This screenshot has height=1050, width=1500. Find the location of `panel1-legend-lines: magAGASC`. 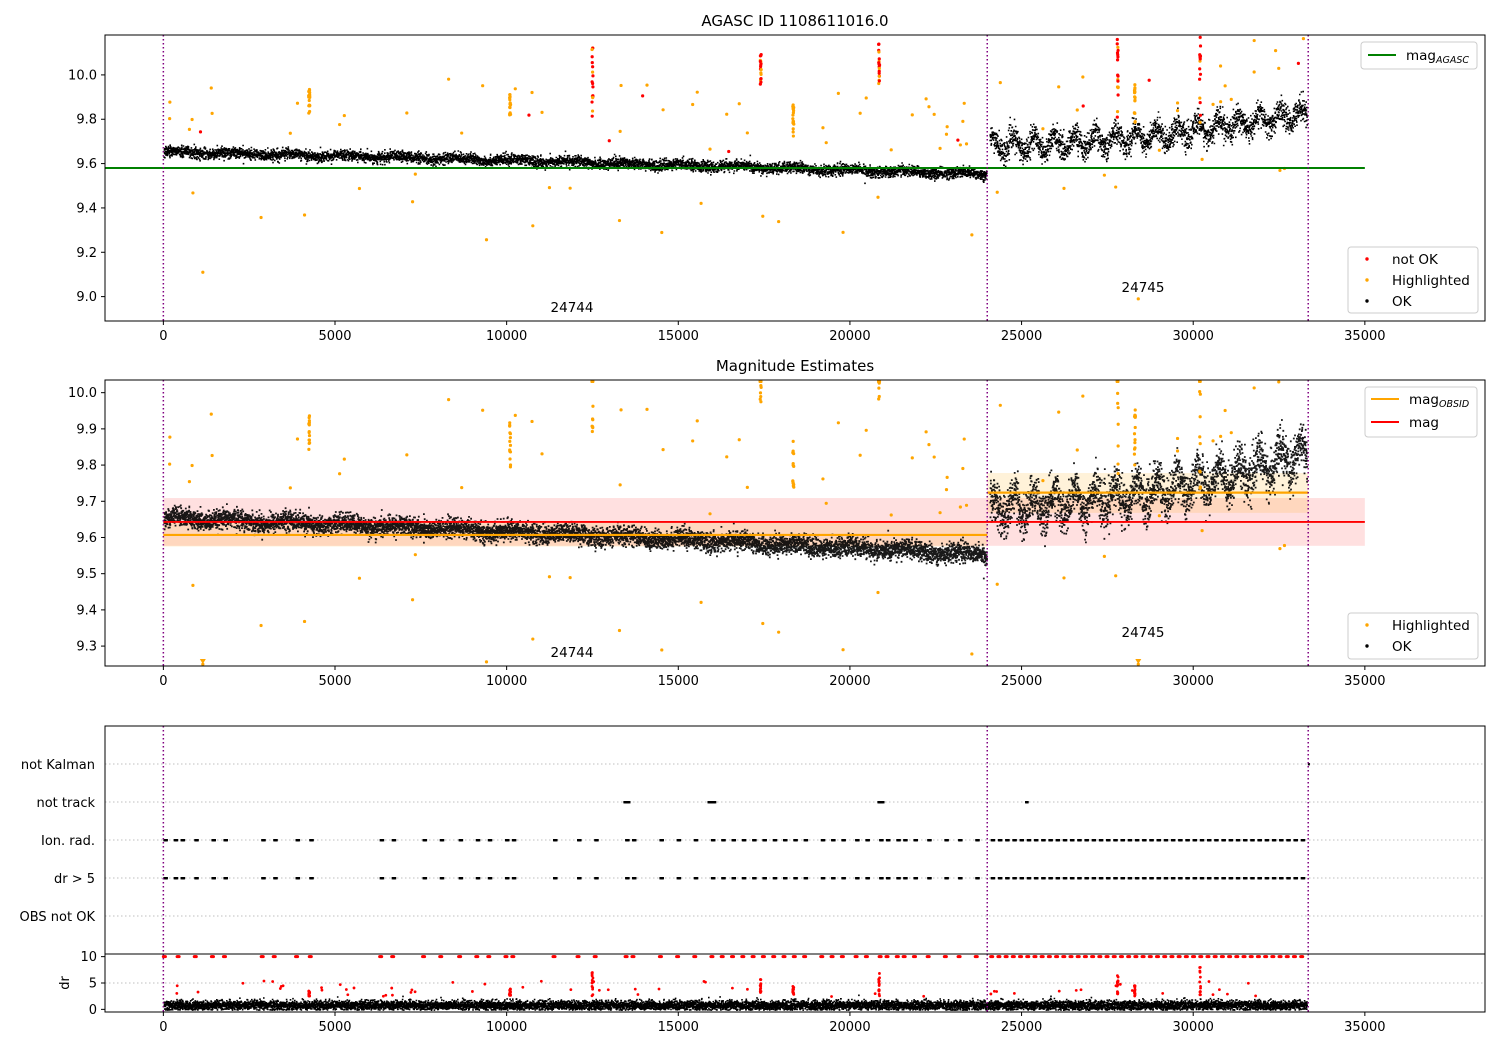

panel1-legend-lines: magAGASC is located at coordinates (1419, 55).